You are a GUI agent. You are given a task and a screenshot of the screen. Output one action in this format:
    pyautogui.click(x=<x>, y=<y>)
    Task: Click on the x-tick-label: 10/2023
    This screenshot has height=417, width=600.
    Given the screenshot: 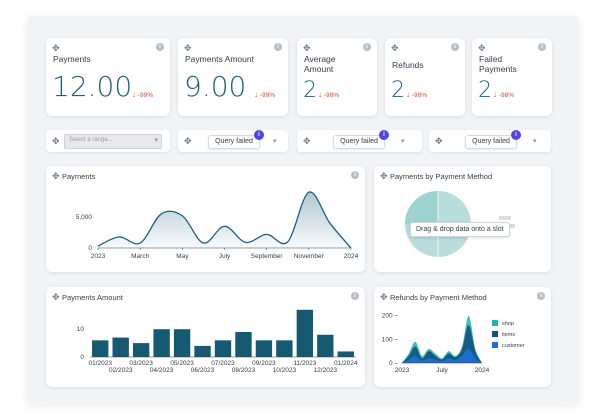 What is the action you would take?
    pyautogui.click(x=285, y=370)
    